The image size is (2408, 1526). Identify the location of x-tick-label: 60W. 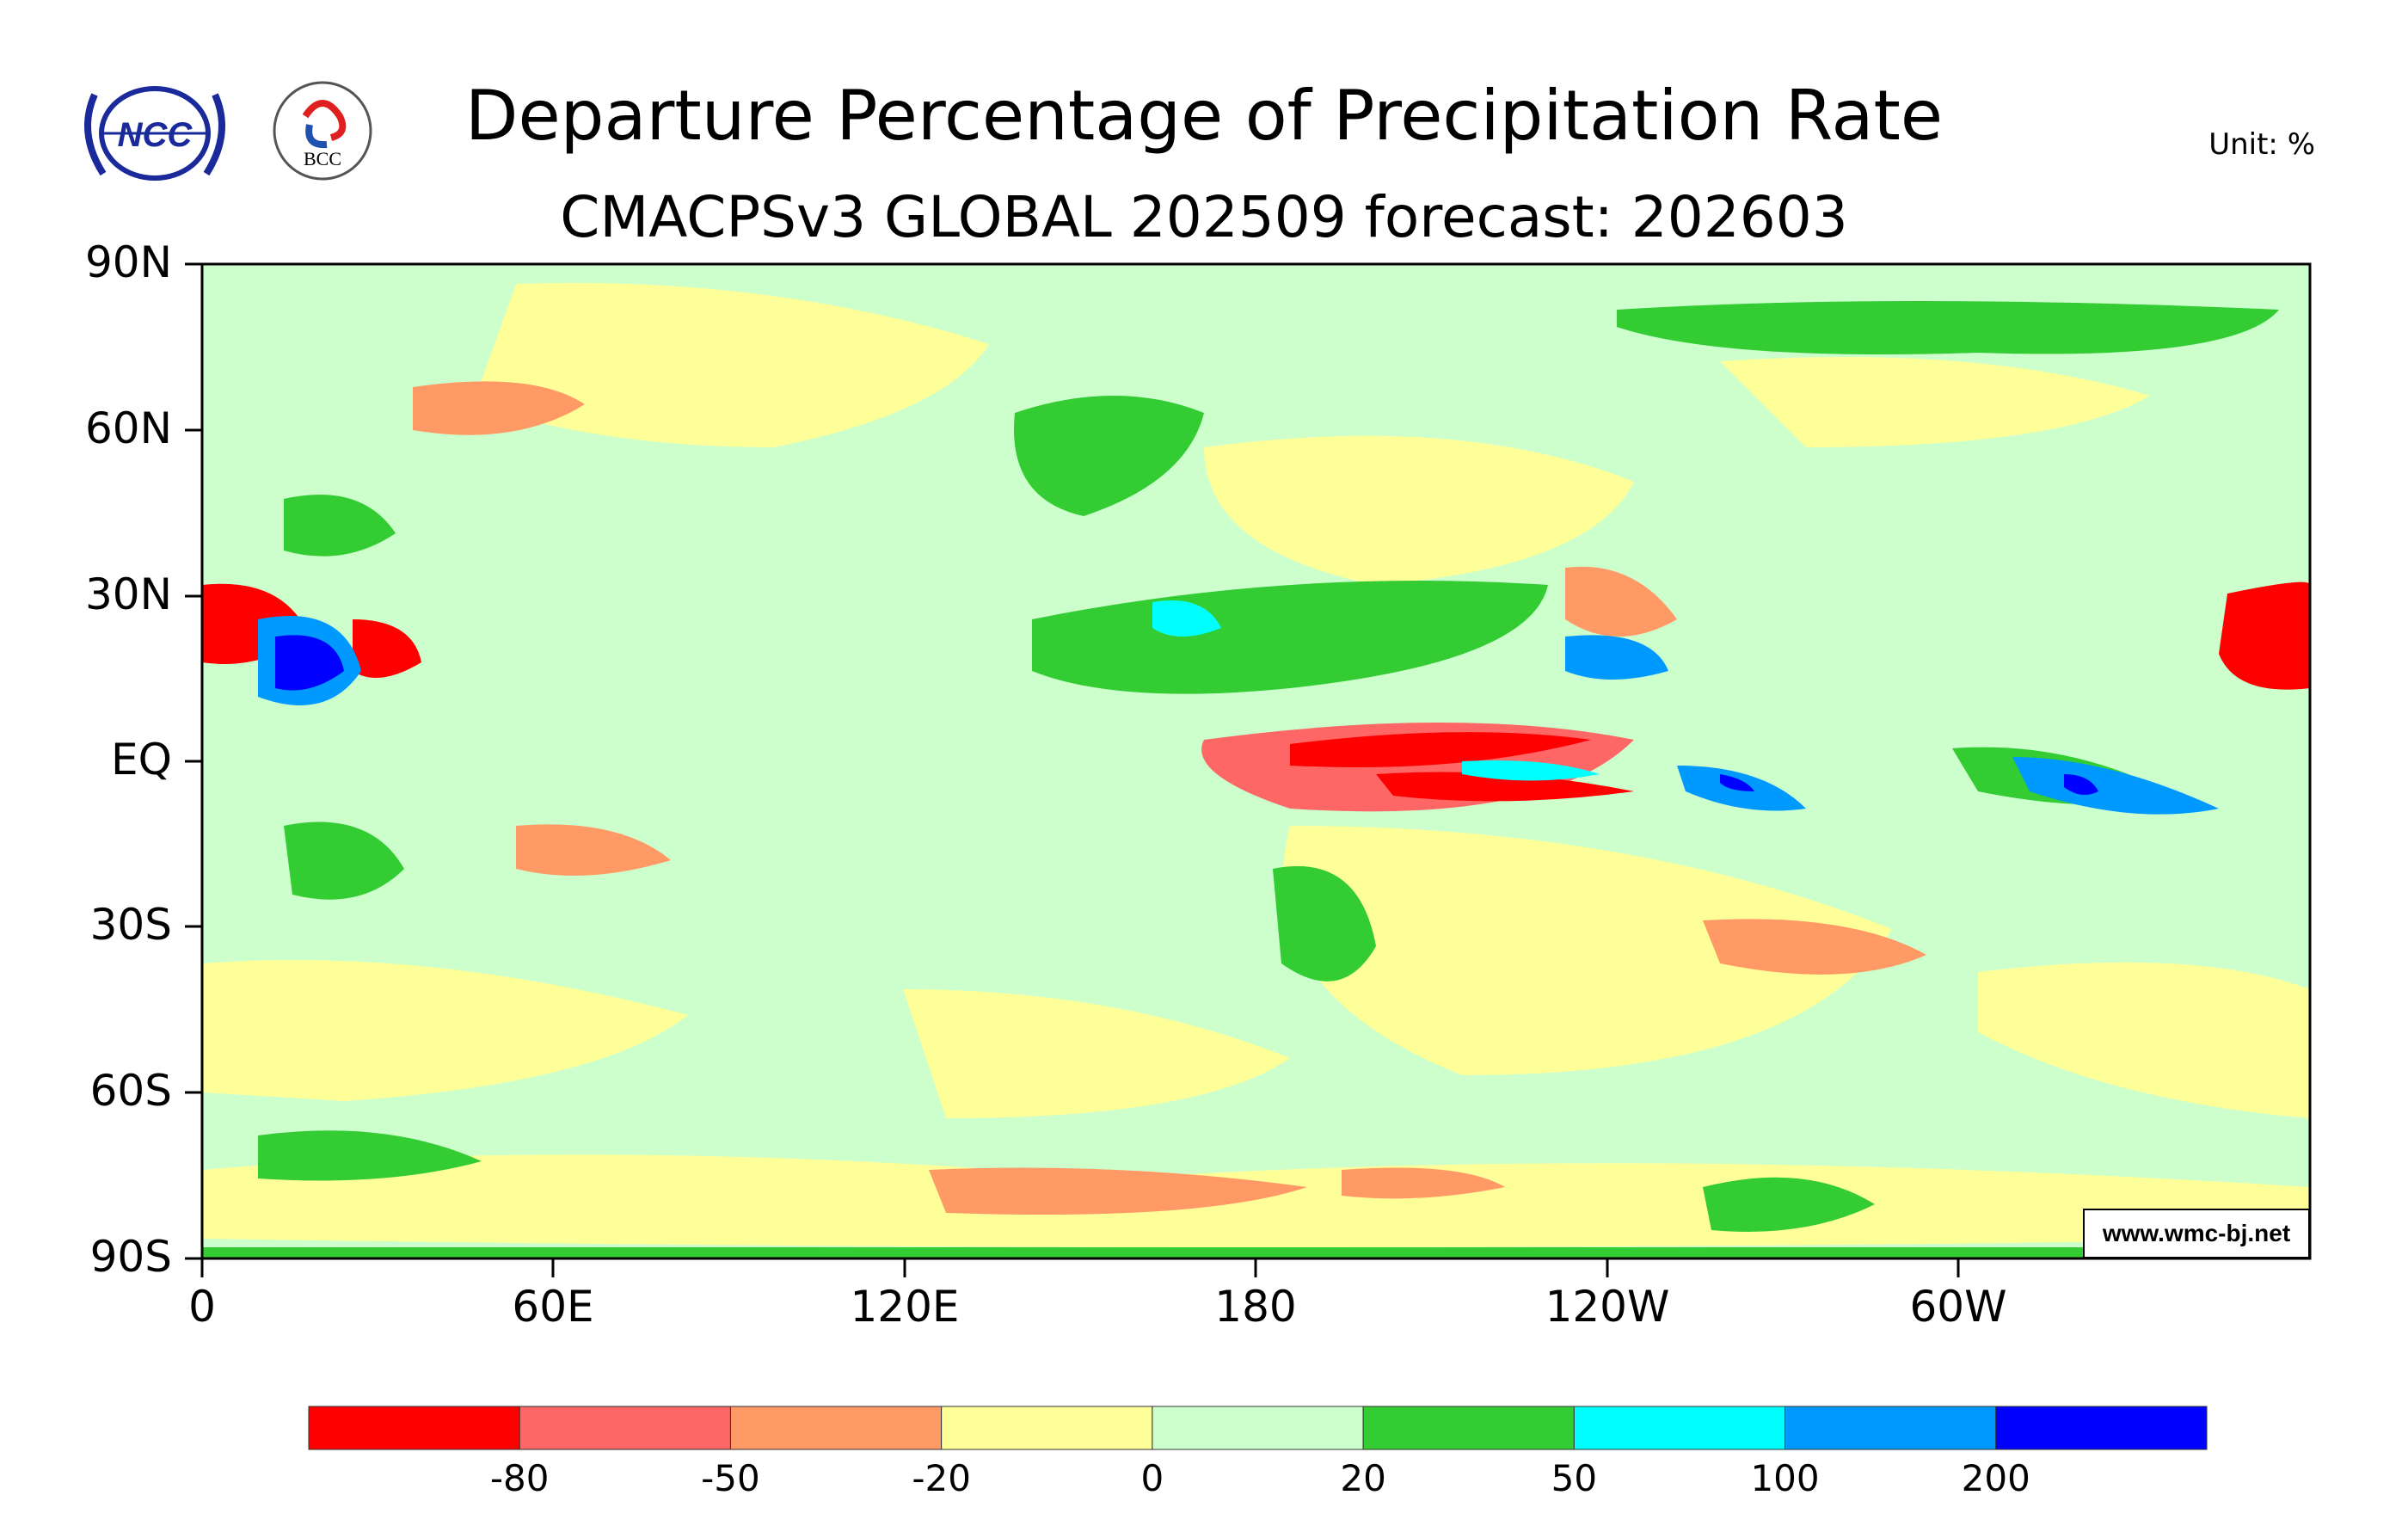
(1958, 1307).